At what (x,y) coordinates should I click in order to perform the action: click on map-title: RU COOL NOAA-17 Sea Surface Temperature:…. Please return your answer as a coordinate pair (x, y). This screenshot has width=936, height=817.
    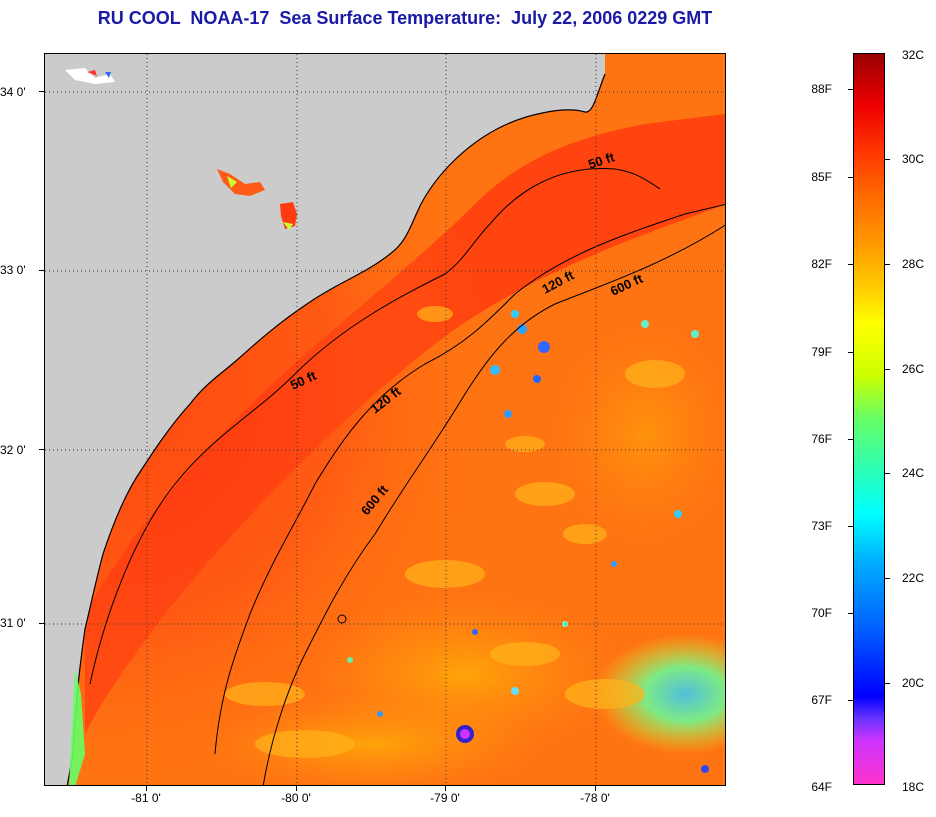
    Looking at the image, I should click on (405, 18).